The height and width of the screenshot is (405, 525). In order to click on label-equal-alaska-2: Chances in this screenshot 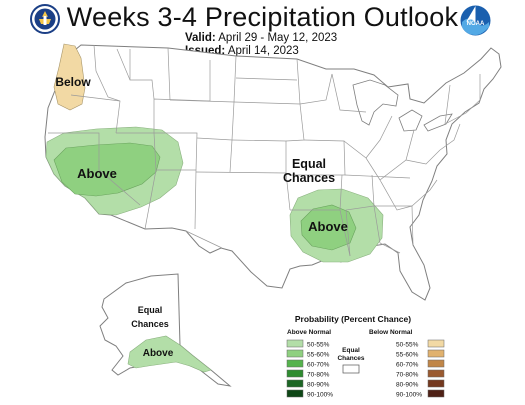, I will do `click(150, 324)`.